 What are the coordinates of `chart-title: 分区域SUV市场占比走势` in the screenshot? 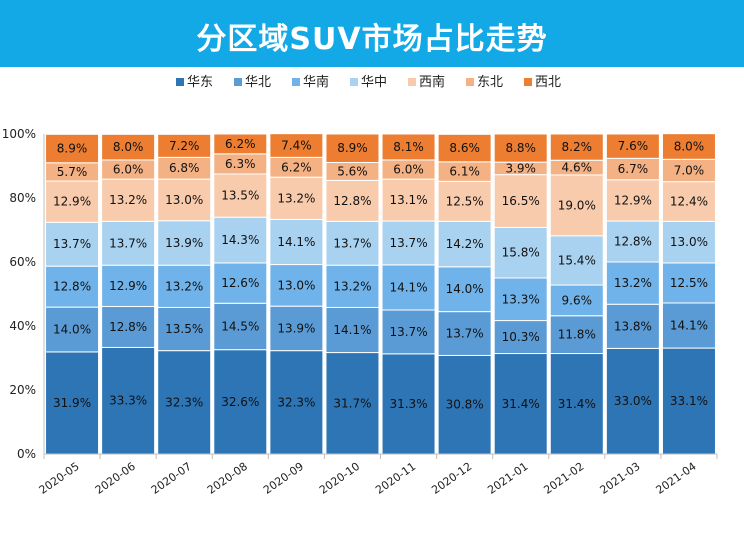 It's located at (372, 39).